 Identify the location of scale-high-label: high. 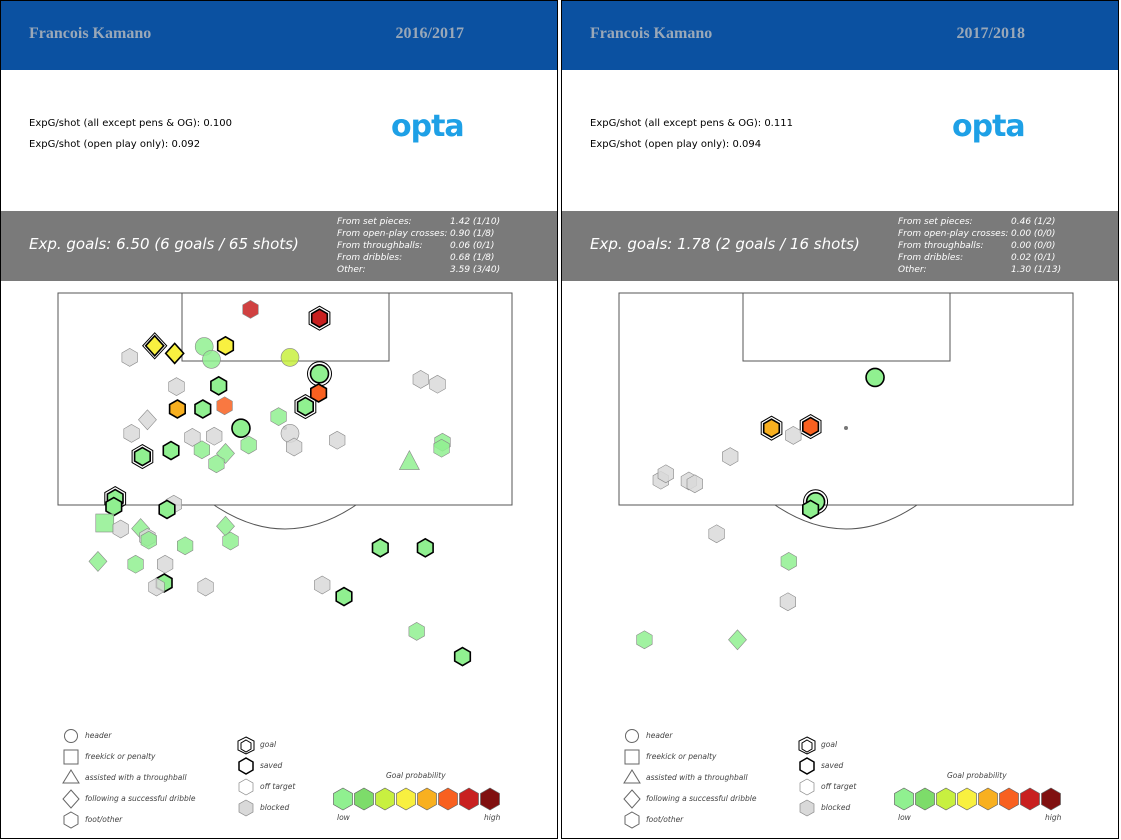
(1053, 817).